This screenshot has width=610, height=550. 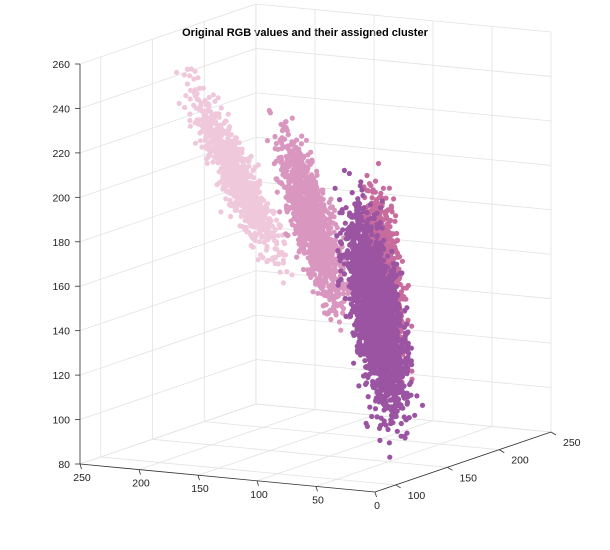 I want to click on cluster-4-points, so click(x=379, y=313).